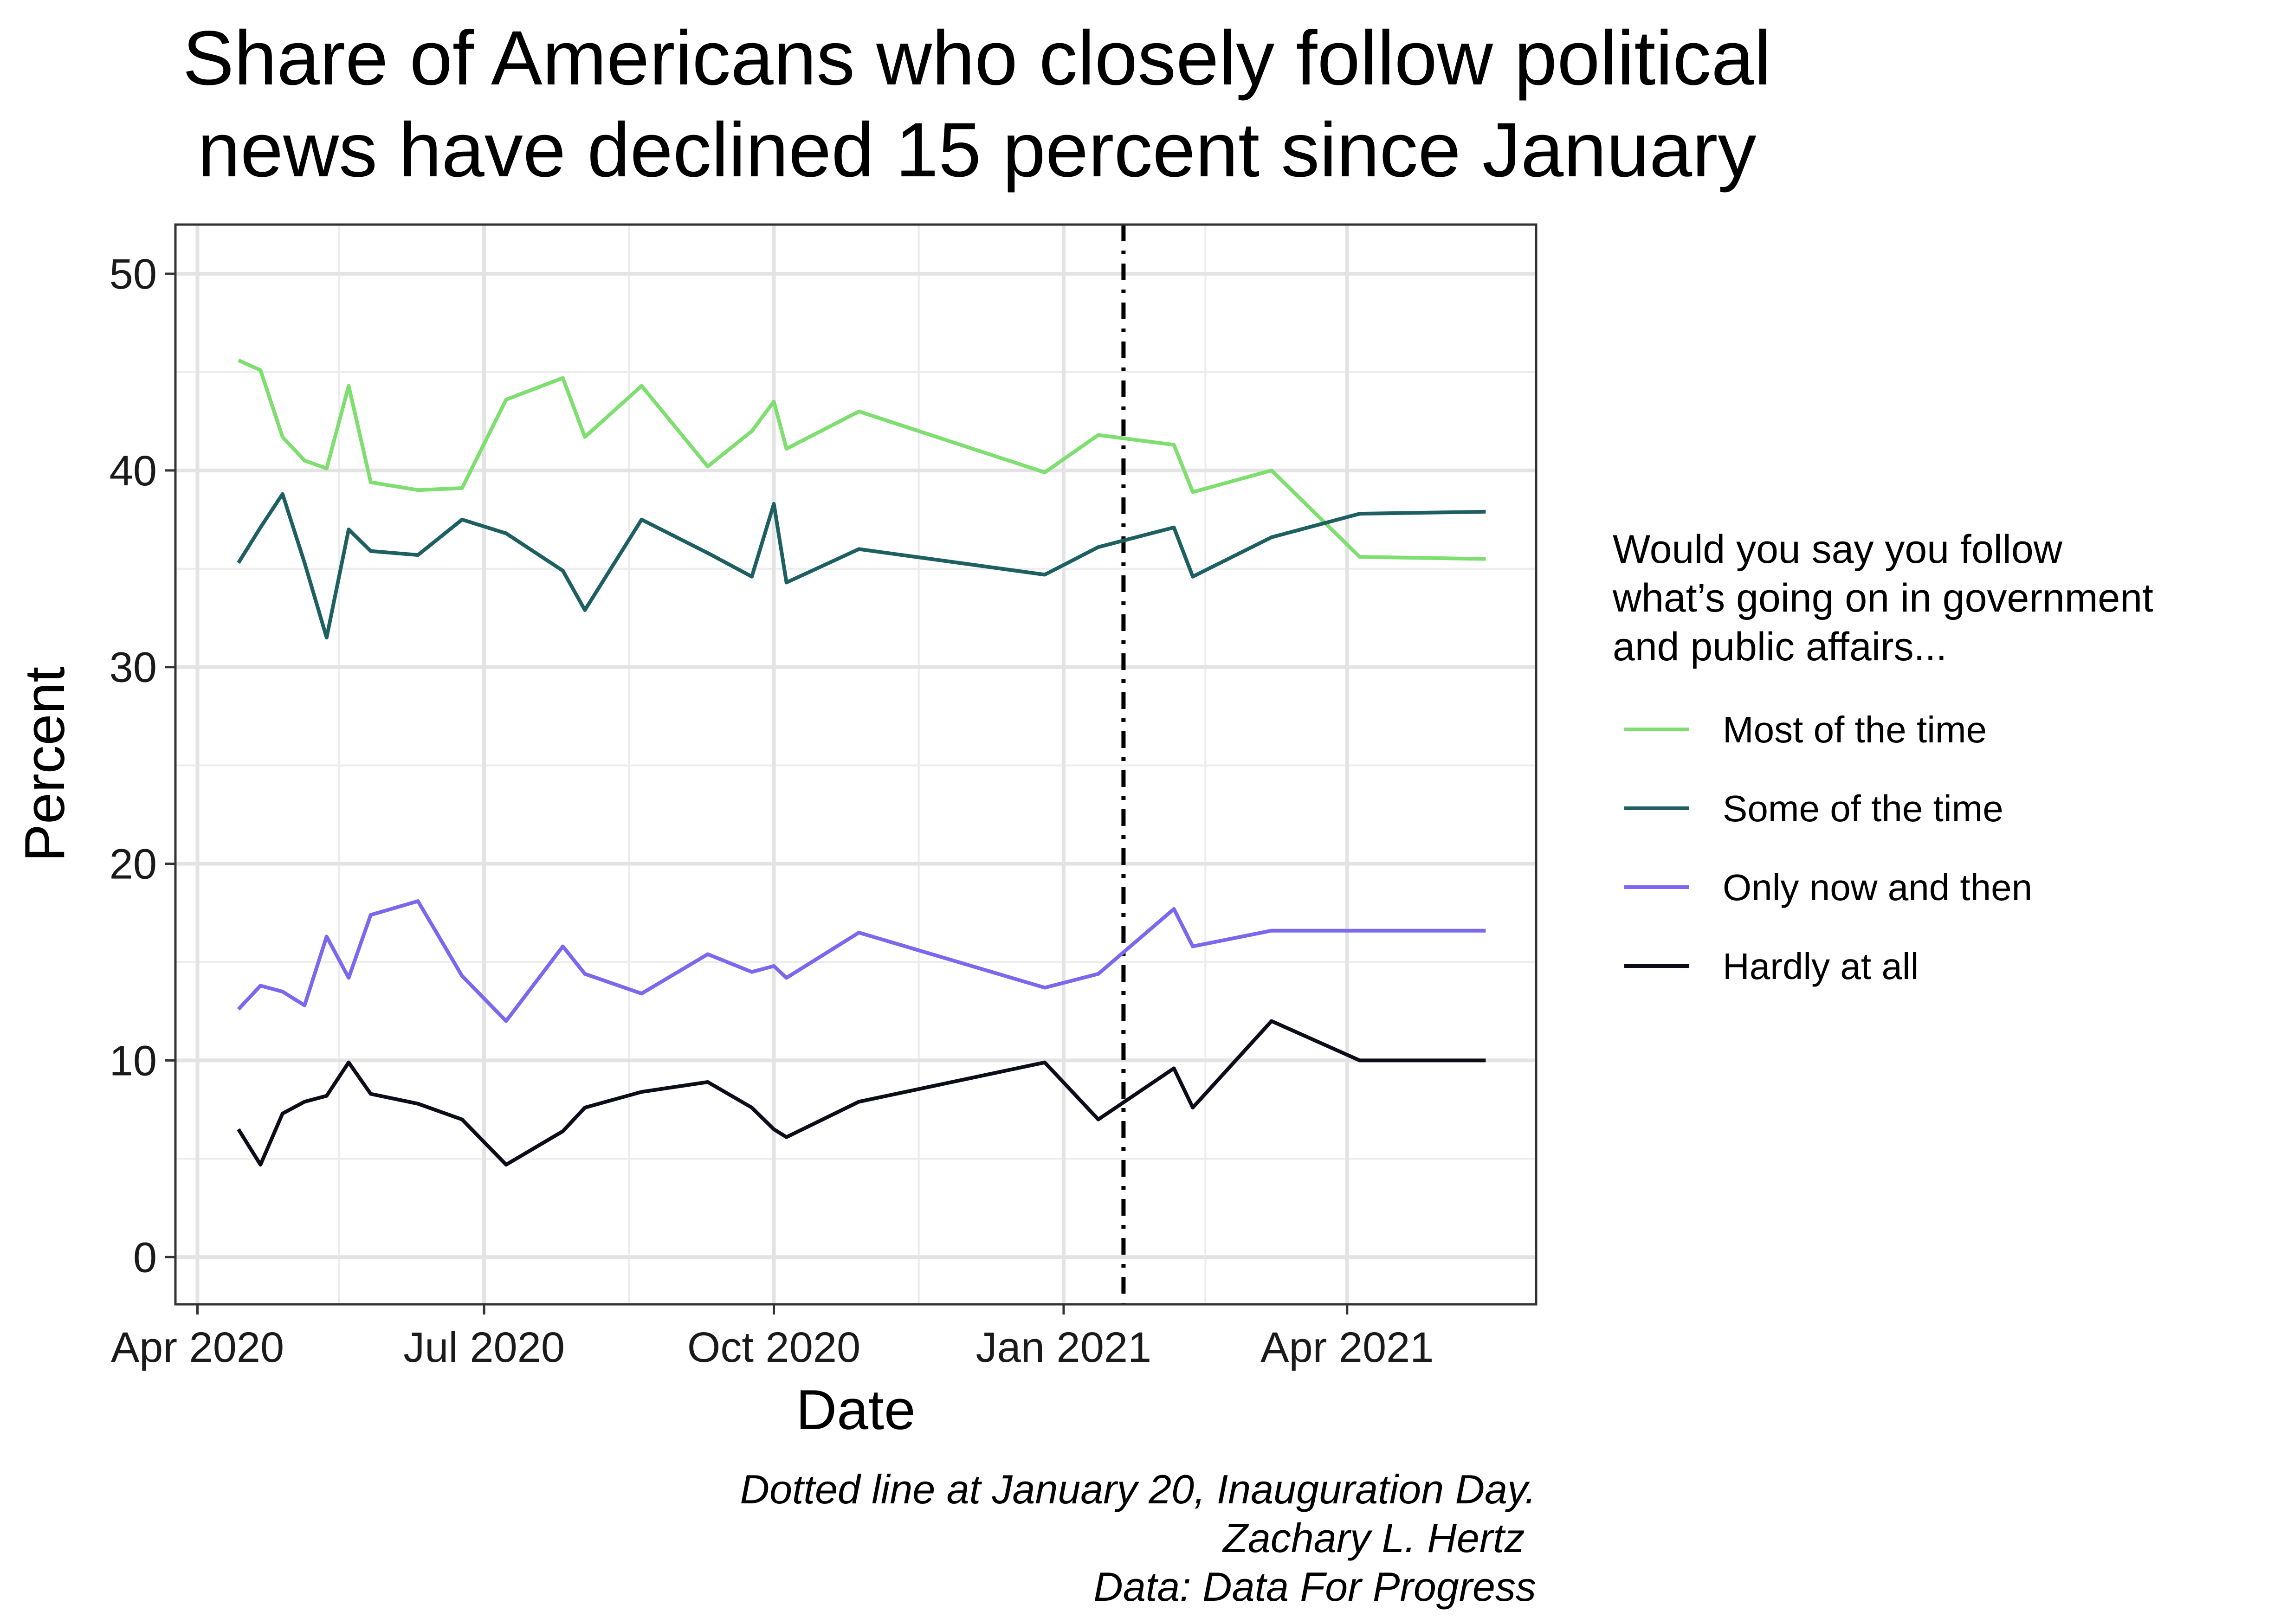  What do you see at coordinates (1347, 1347) in the screenshot?
I see `x-tick-label: Apr 2021` at bounding box center [1347, 1347].